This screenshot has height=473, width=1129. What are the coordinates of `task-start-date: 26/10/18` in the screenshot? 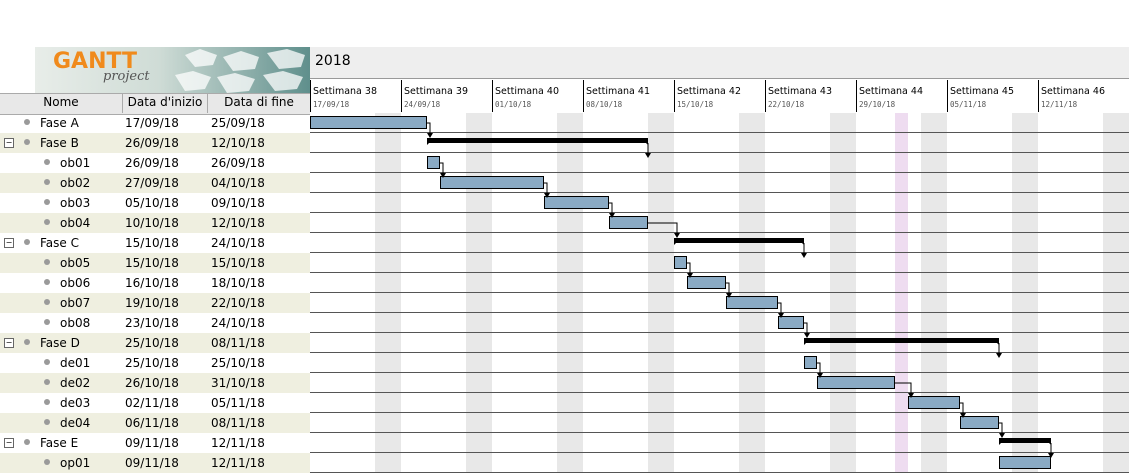 It's located at (152, 383).